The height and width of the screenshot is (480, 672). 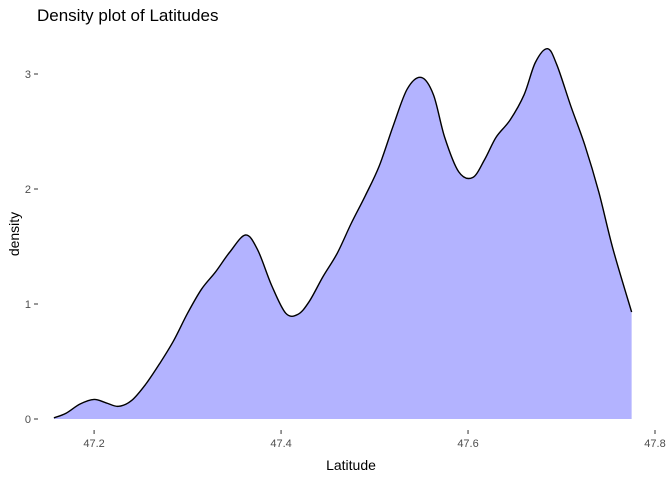 What do you see at coordinates (127, 15) in the screenshot?
I see `chart-title: Density plot of Latitudes` at bounding box center [127, 15].